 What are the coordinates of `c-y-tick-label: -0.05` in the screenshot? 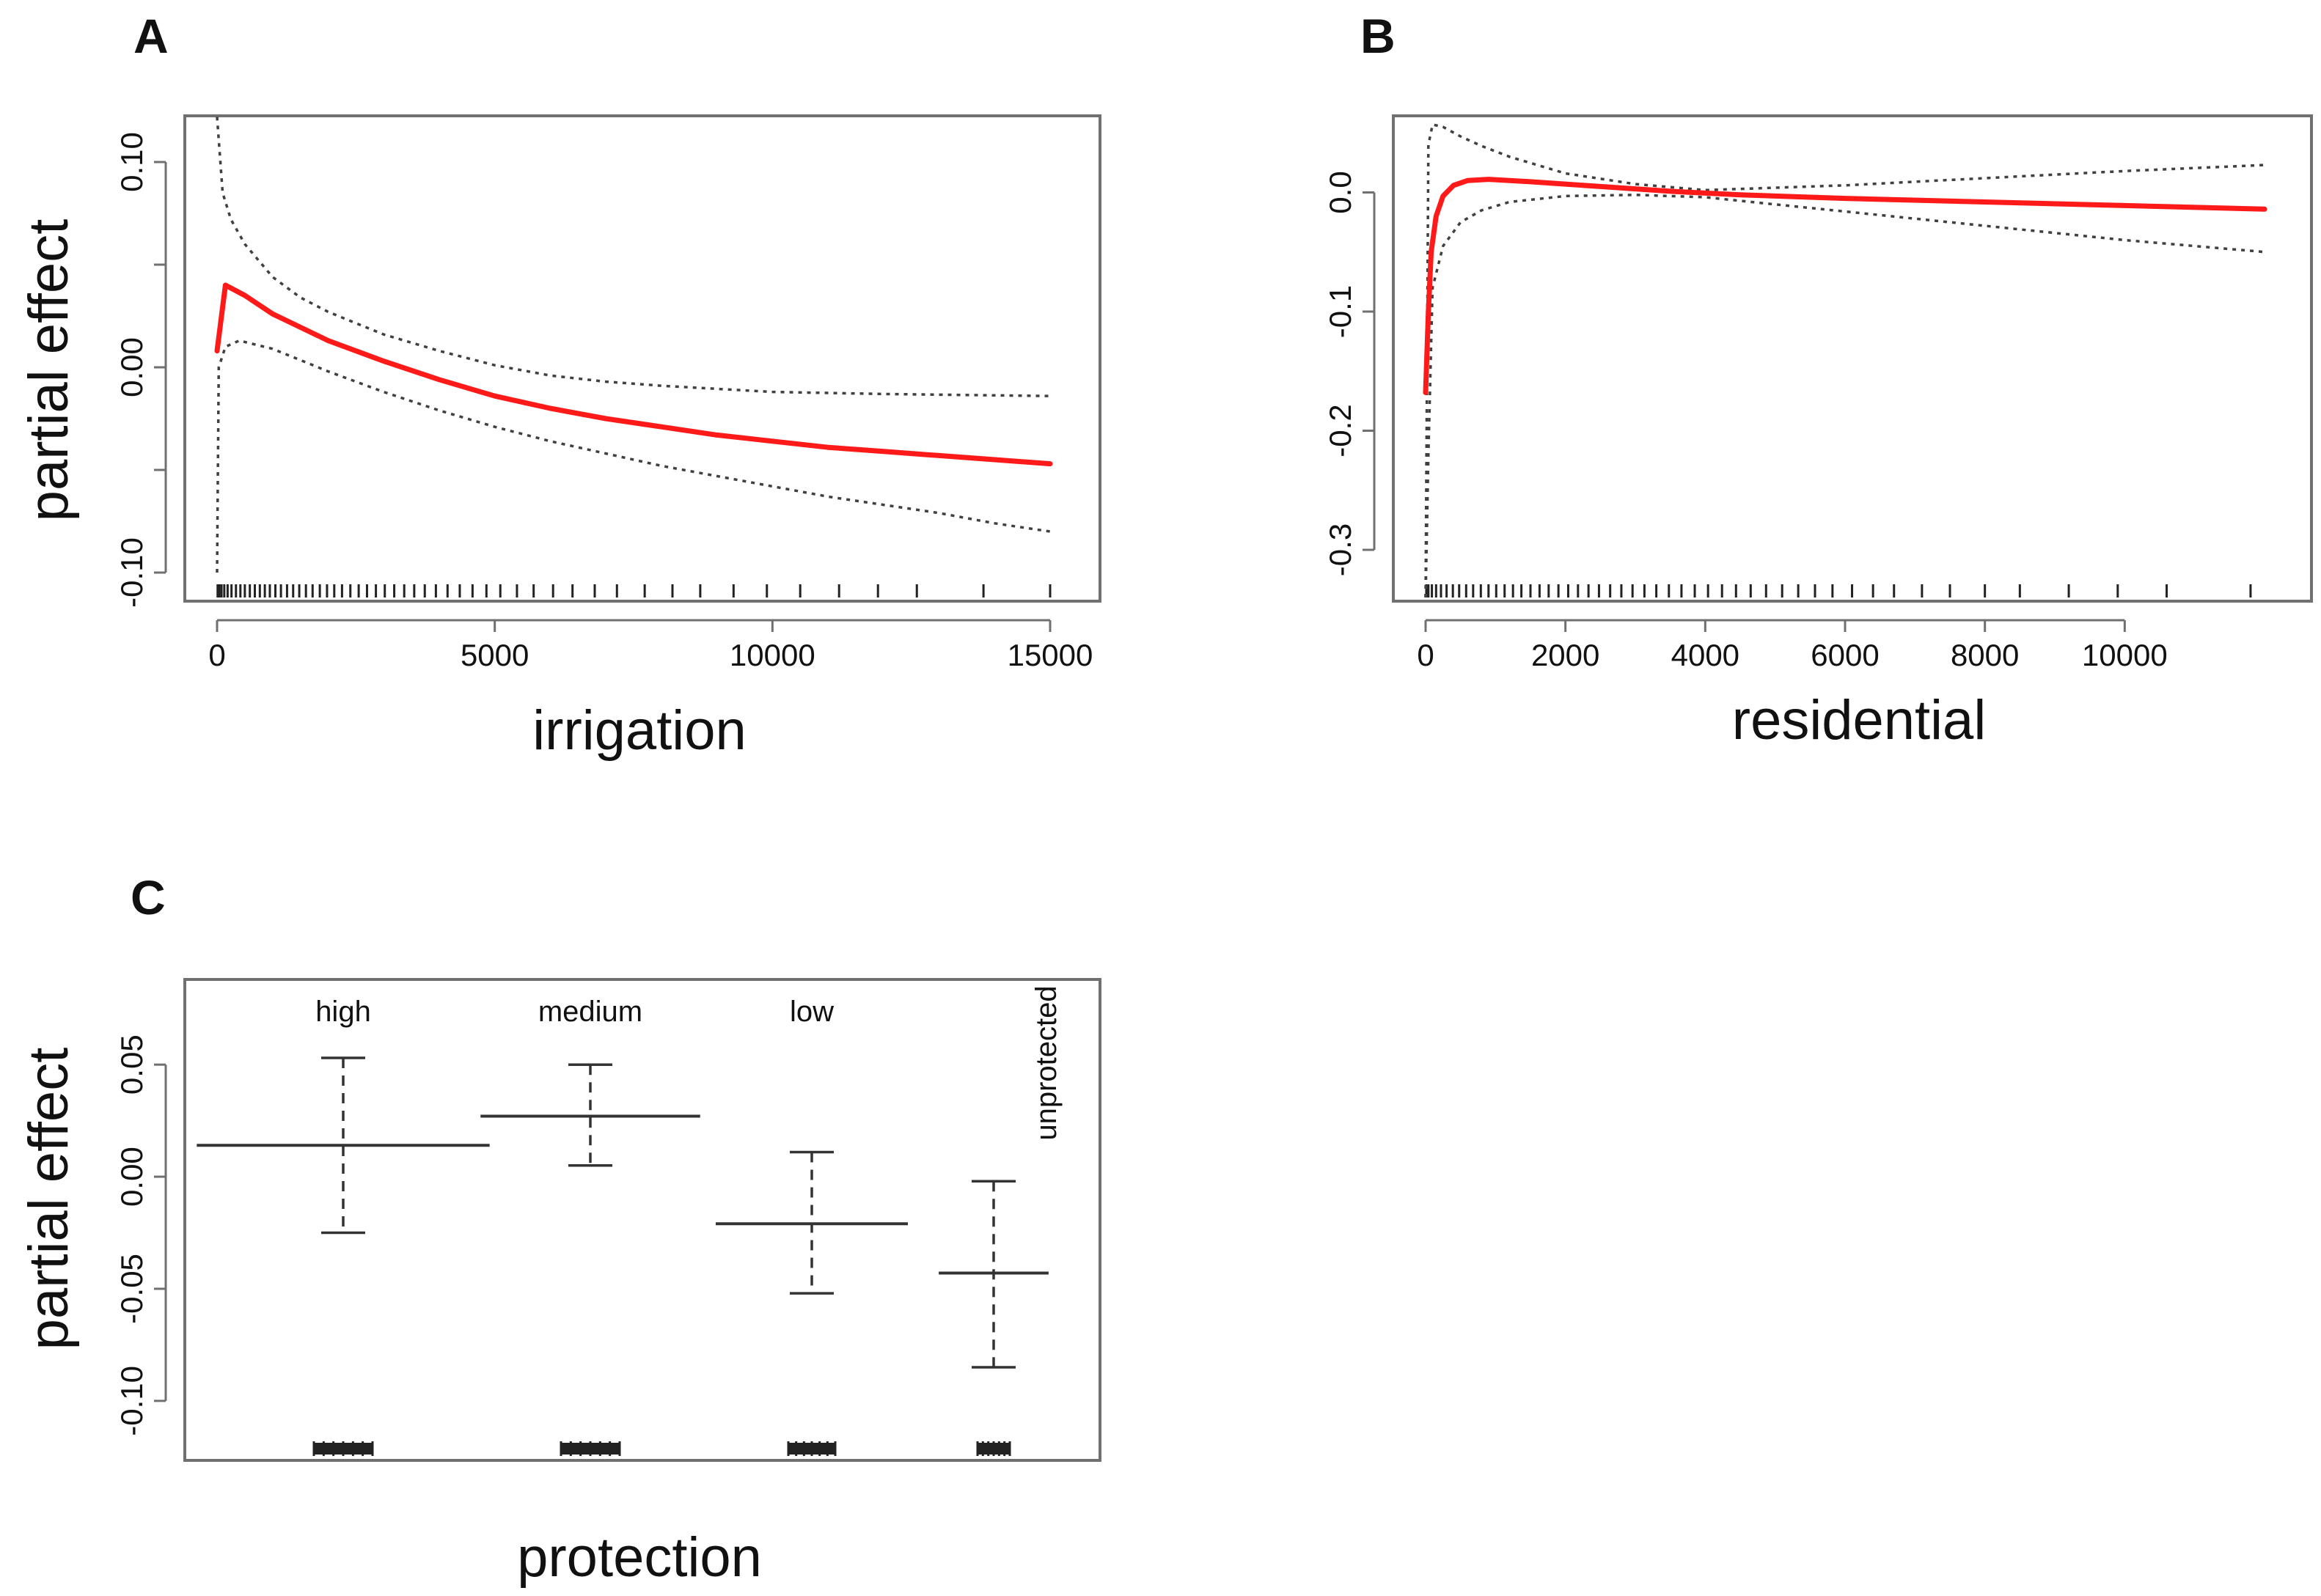 It's located at (131, 1289).